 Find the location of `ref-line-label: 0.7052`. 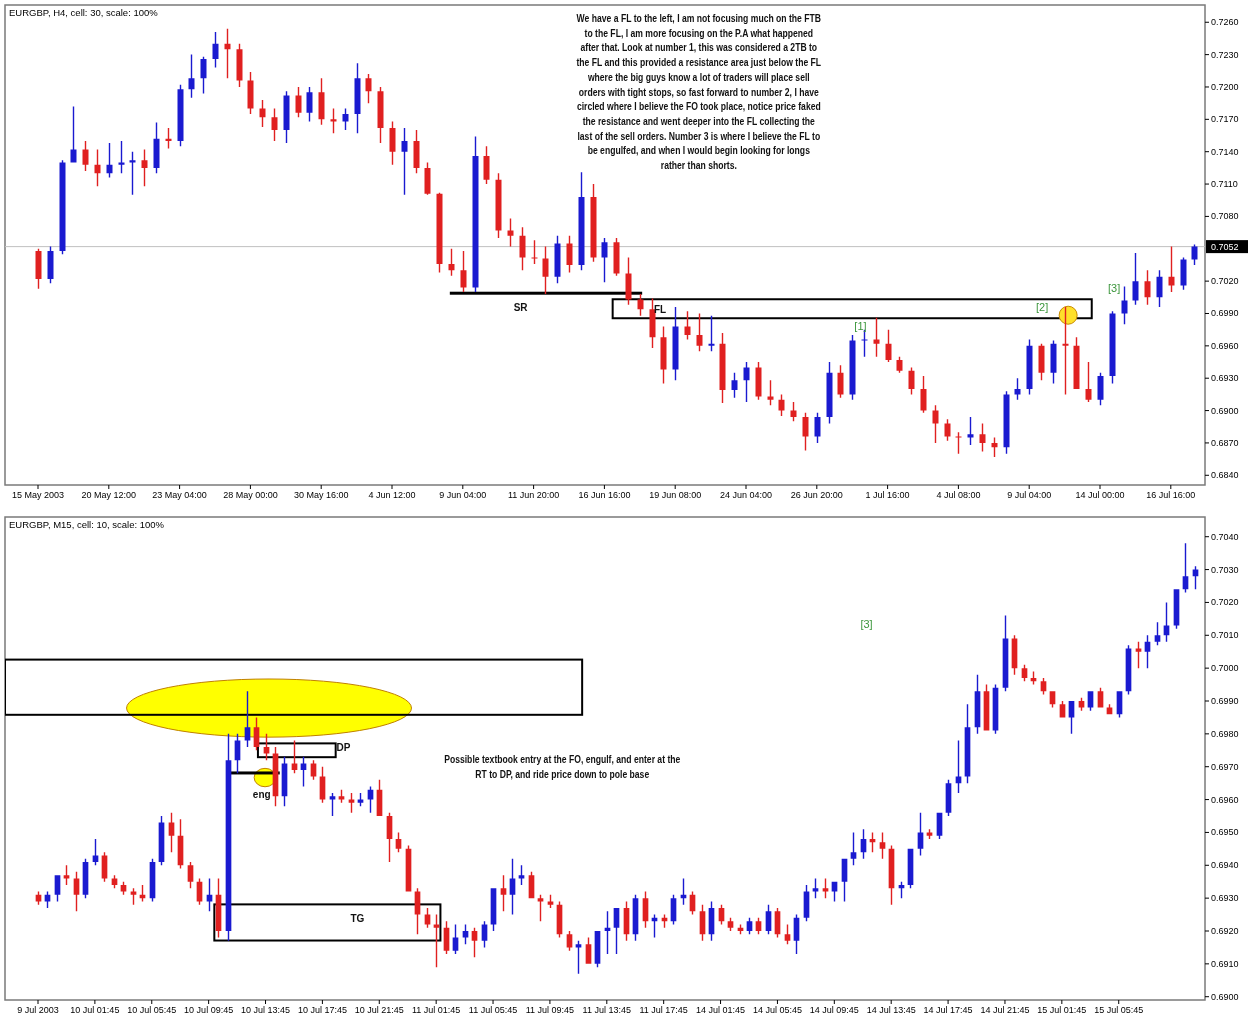

ref-line-label: 0.7052 is located at coordinates (1225, 246).